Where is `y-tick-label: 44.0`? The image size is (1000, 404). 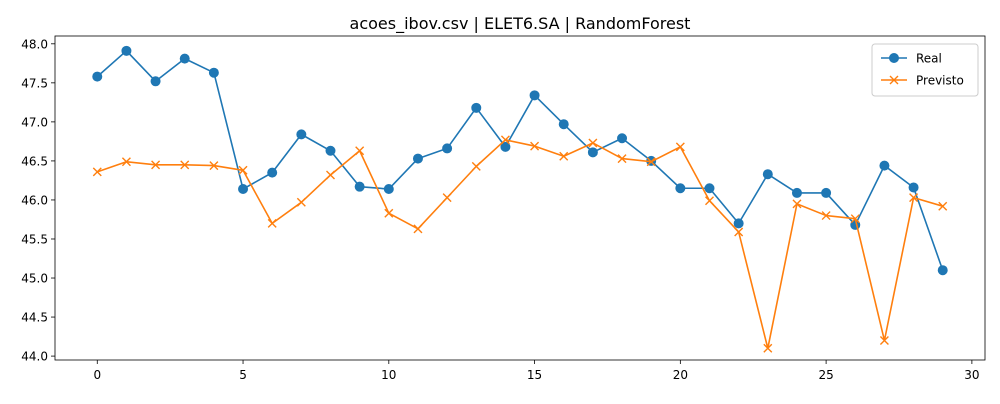 y-tick-label: 44.0 is located at coordinates (34, 357).